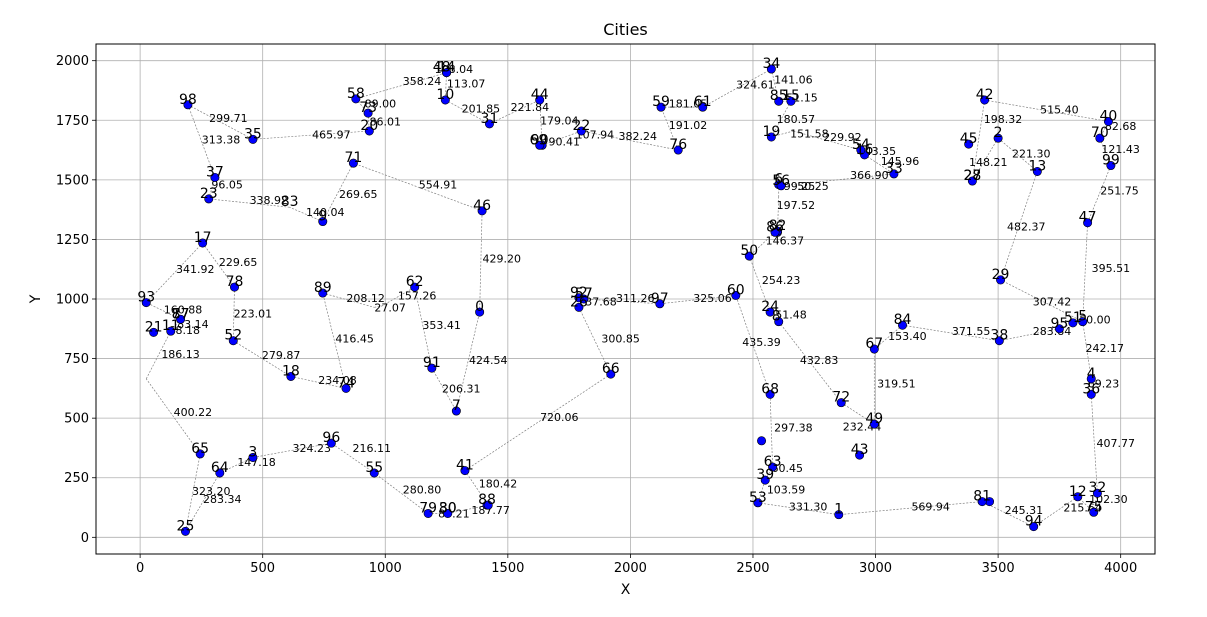 The image size is (1207, 617). What do you see at coordinates (228, 118) in the screenshot?
I see `distance-label: 299.71` at bounding box center [228, 118].